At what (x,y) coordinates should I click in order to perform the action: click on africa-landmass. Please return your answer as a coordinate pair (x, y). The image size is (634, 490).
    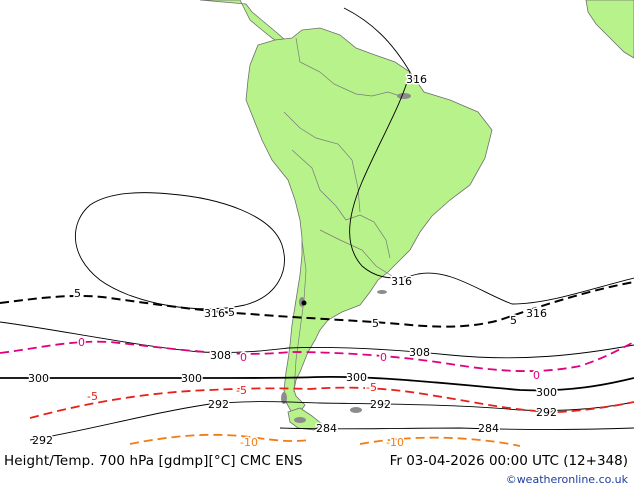
    Looking at the image, I should click on (609, 29).